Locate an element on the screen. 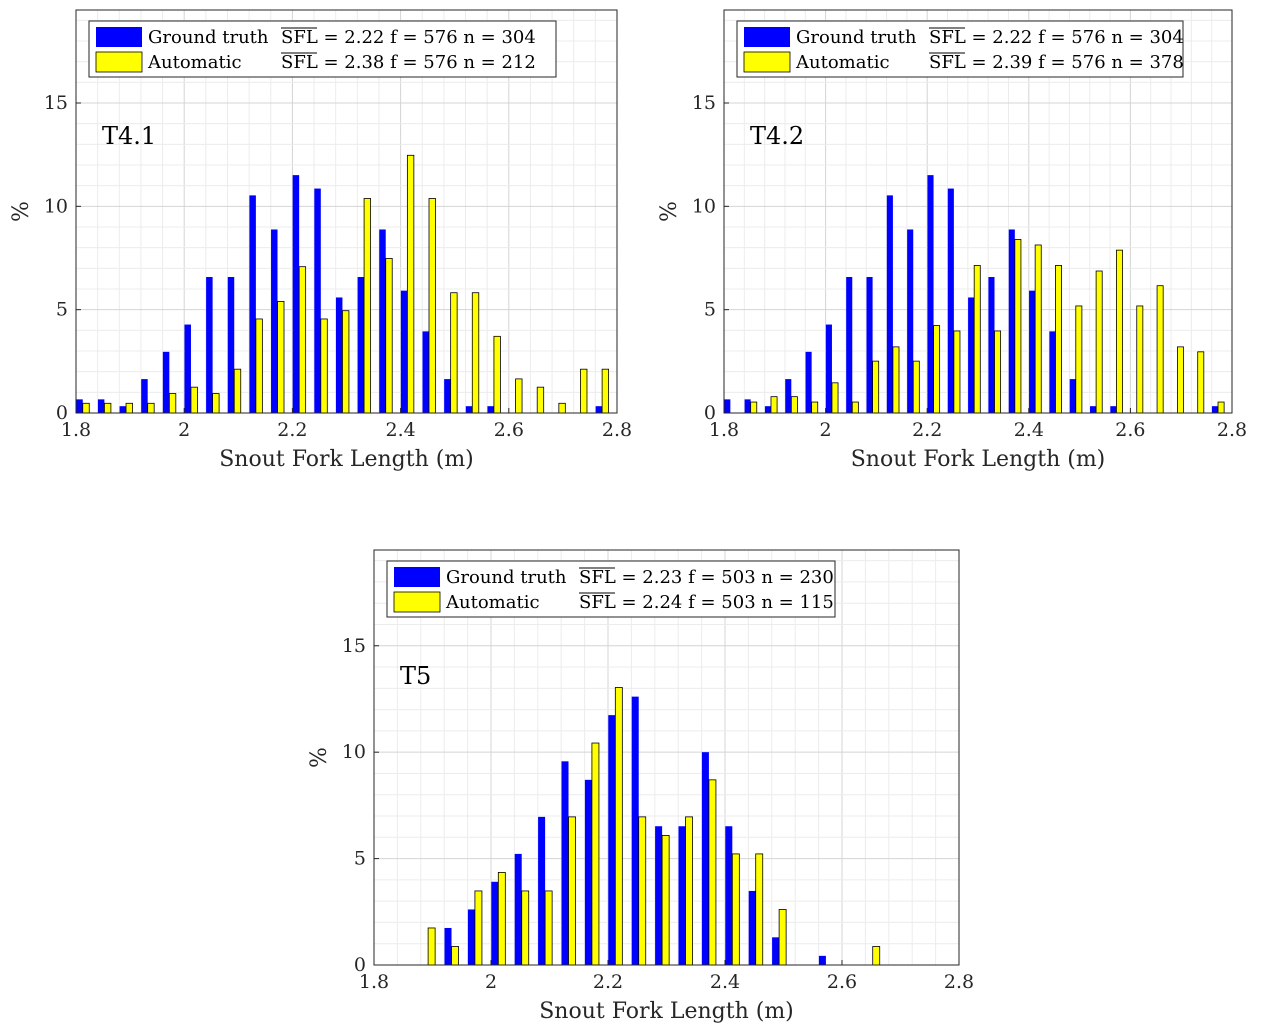  y-tick-label: 0 is located at coordinates (710, 413).